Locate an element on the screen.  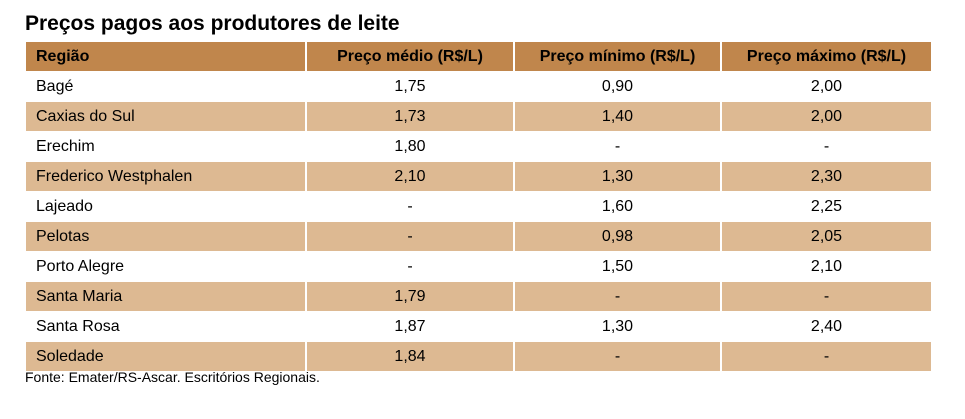
cell-avg-price: 1,73 is located at coordinates (410, 116).